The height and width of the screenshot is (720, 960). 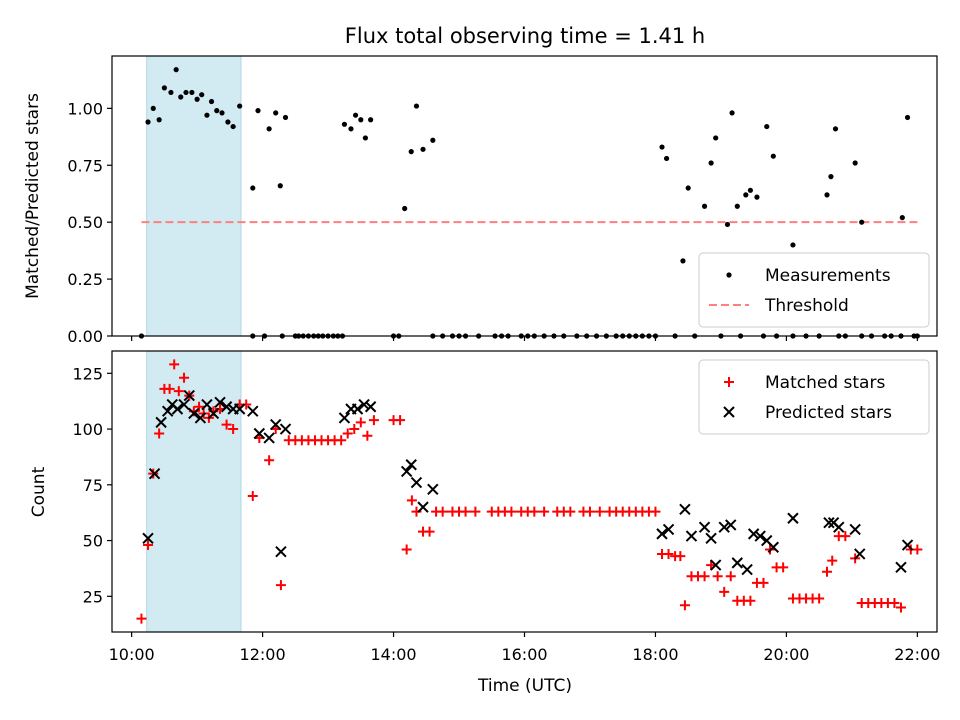 What do you see at coordinates (93, 485) in the screenshot?
I see `y-tick-label: 75` at bounding box center [93, 485].